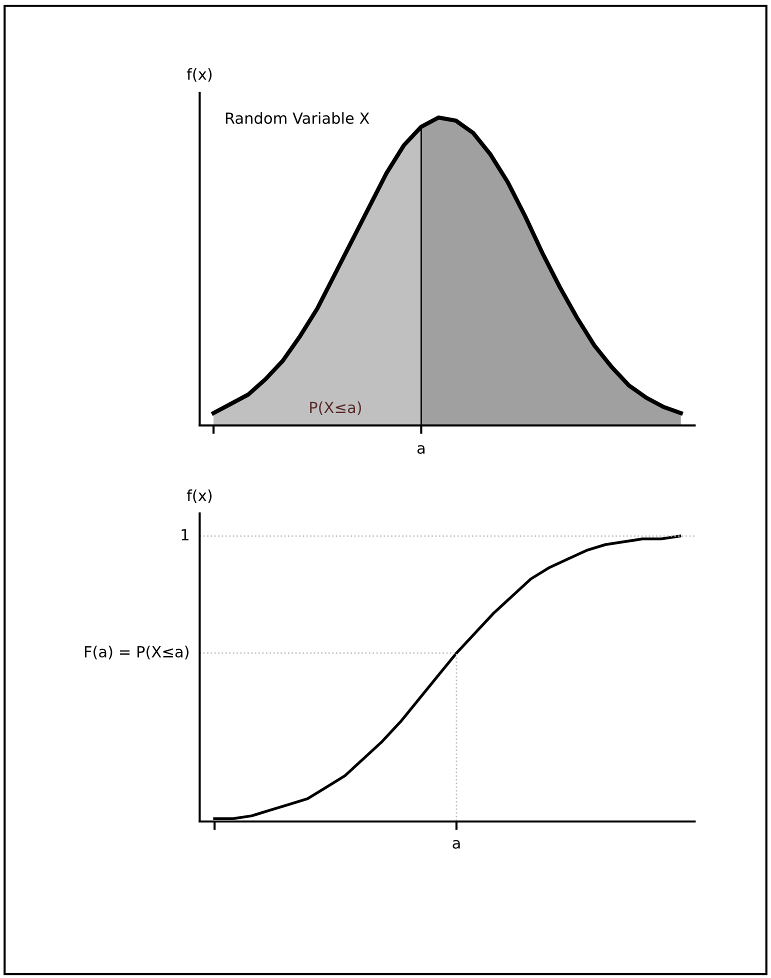  Describe the element at coordinates (336, 408) in the screenshot. I see `annotation: P(X≤a)` at that location.